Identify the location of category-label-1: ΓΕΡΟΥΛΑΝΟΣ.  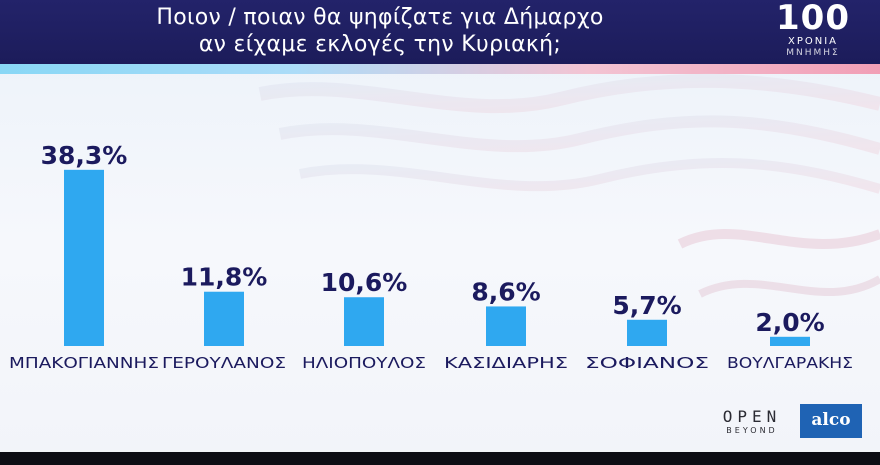
(224, 363).